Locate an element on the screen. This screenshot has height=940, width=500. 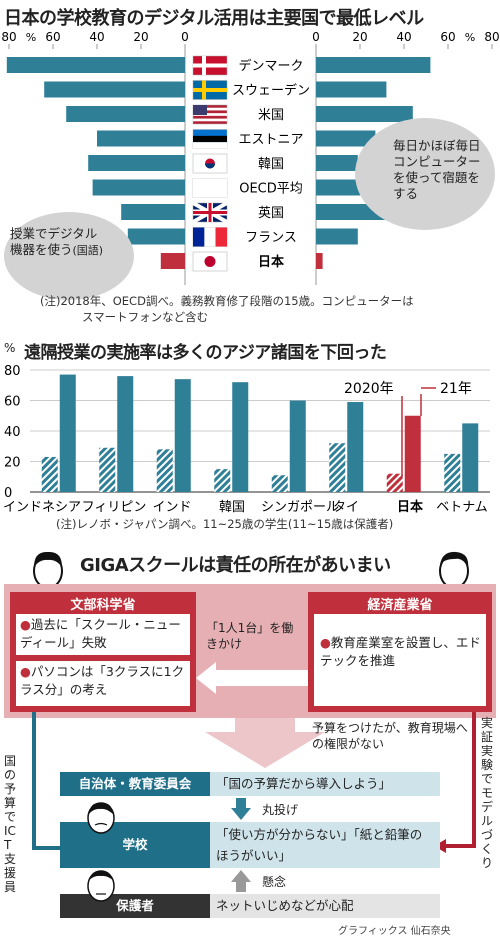
category-label: インド is located at coordinates (171, 507).